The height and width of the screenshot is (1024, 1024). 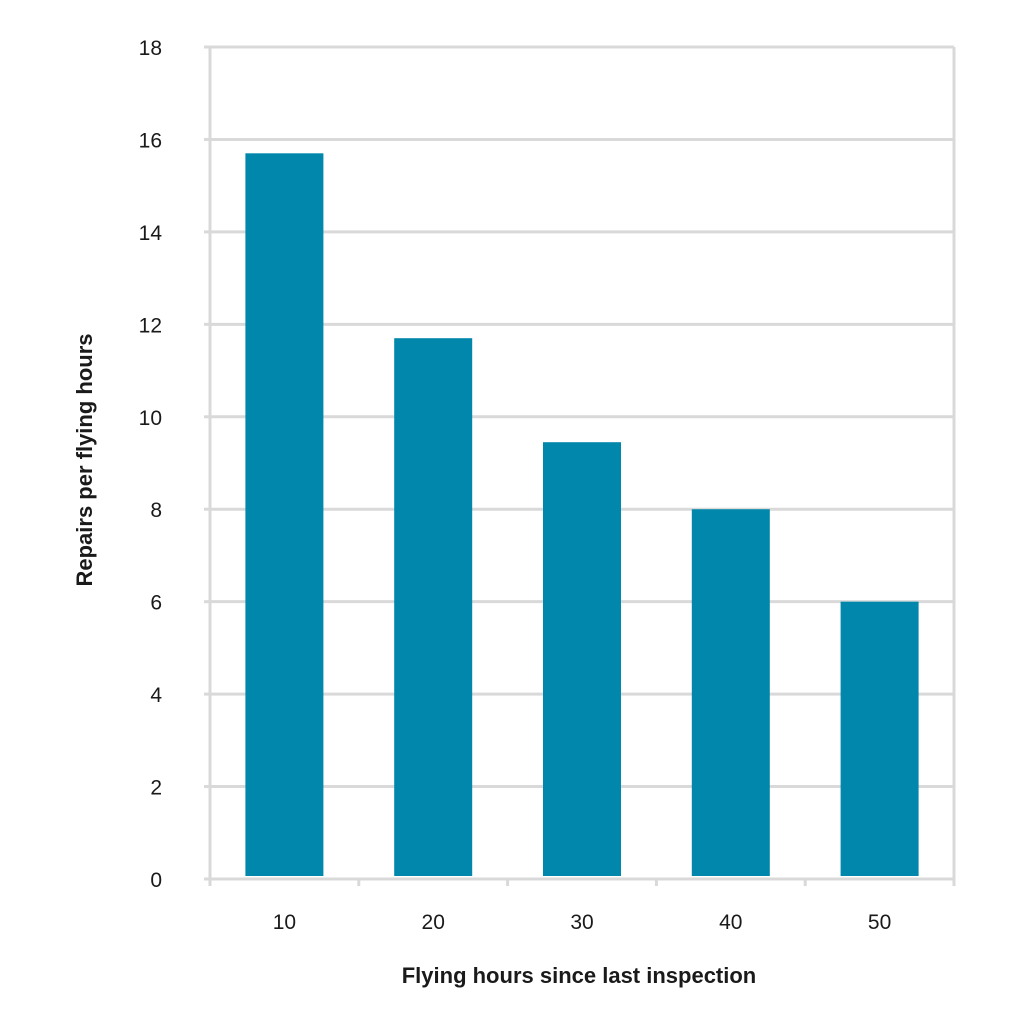 What do you see at coordinates (156, 603) in the screenshot?
I see `y-tick-label: 6` at bounding box center [156, 603].